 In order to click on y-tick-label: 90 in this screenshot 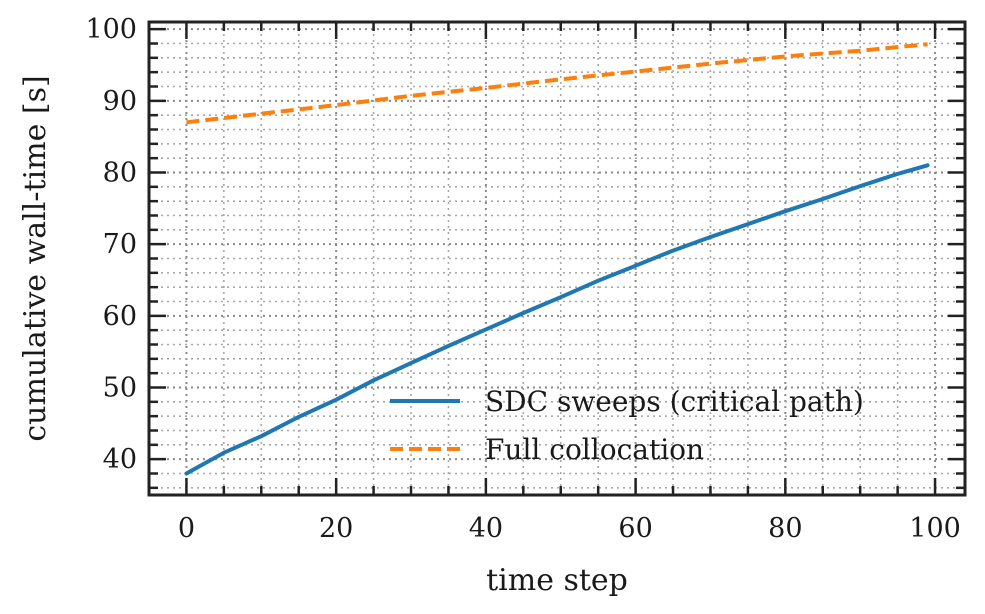, I will do `click(120, 101)`.